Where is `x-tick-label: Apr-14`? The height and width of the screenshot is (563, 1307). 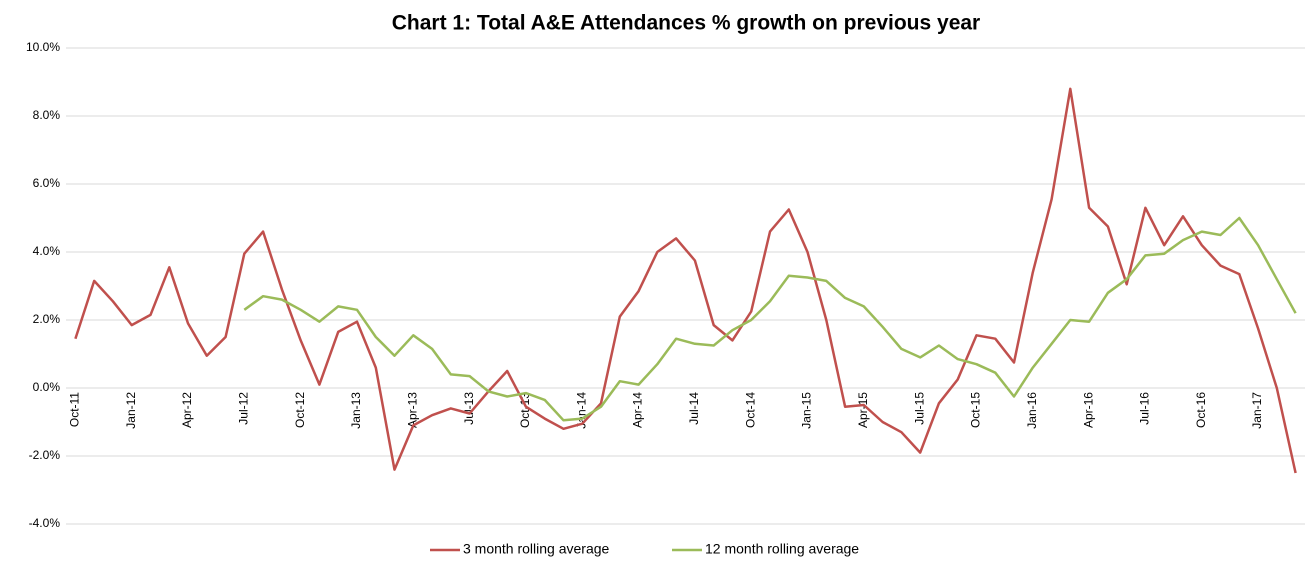
x-tick-label: Apr-14 is located at coordinates (638, 410).